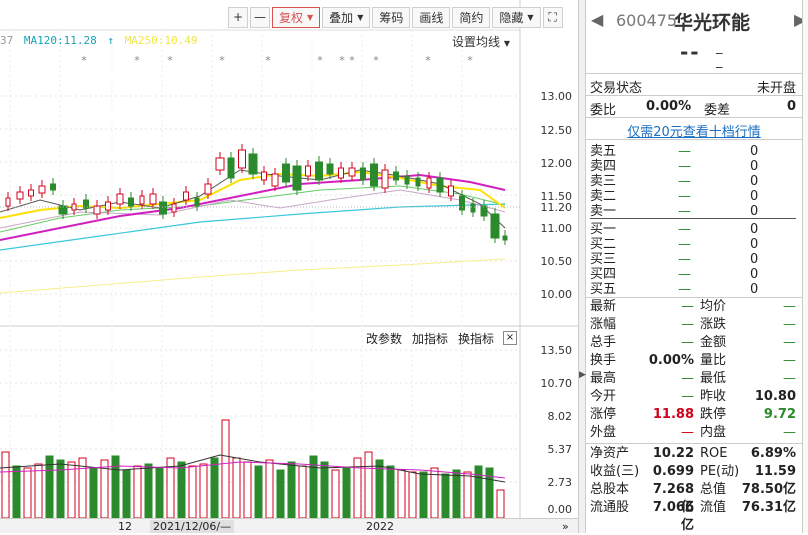  I want to click on stat-value: 0.00%, so click(671, 360).